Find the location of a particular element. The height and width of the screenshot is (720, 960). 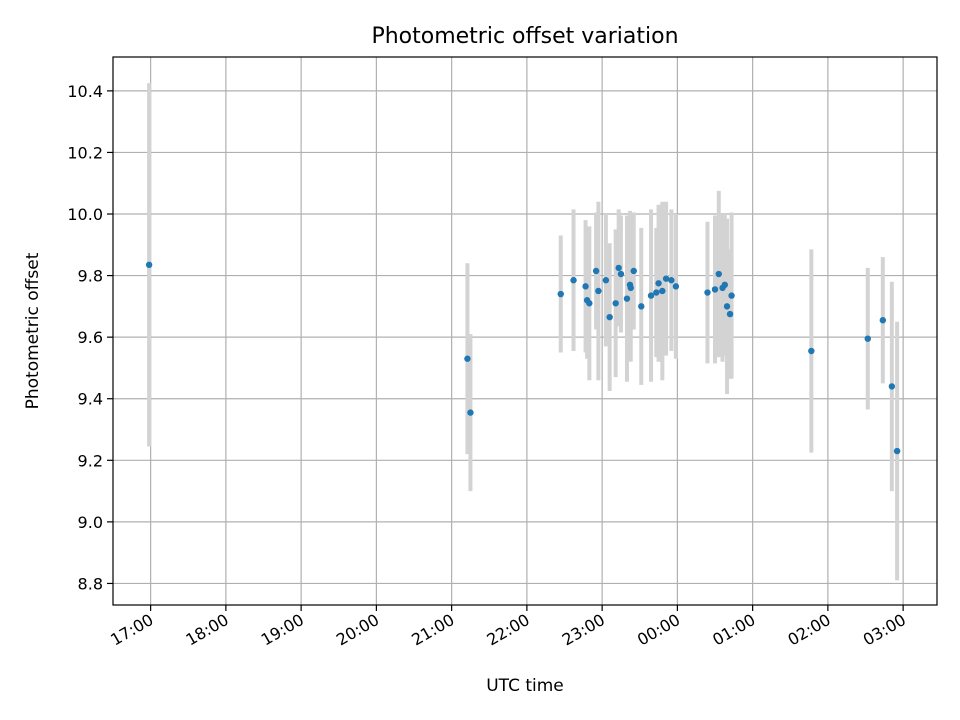

x-tick-label: 22:00 is located at coordinates (507, 630).